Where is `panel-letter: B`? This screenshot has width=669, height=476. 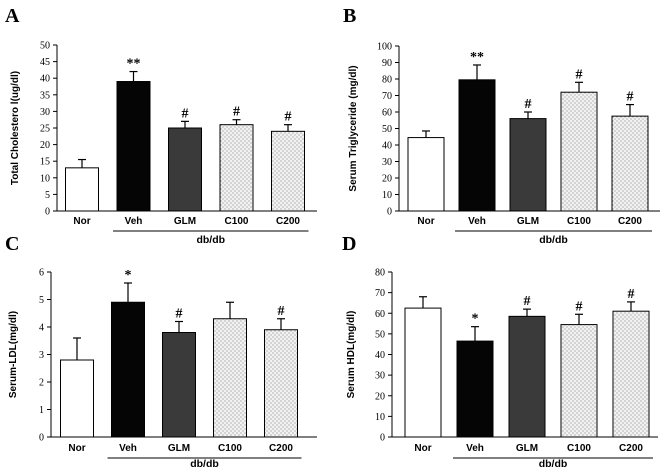
panel-letter: B is located at coordinates (349, 16).